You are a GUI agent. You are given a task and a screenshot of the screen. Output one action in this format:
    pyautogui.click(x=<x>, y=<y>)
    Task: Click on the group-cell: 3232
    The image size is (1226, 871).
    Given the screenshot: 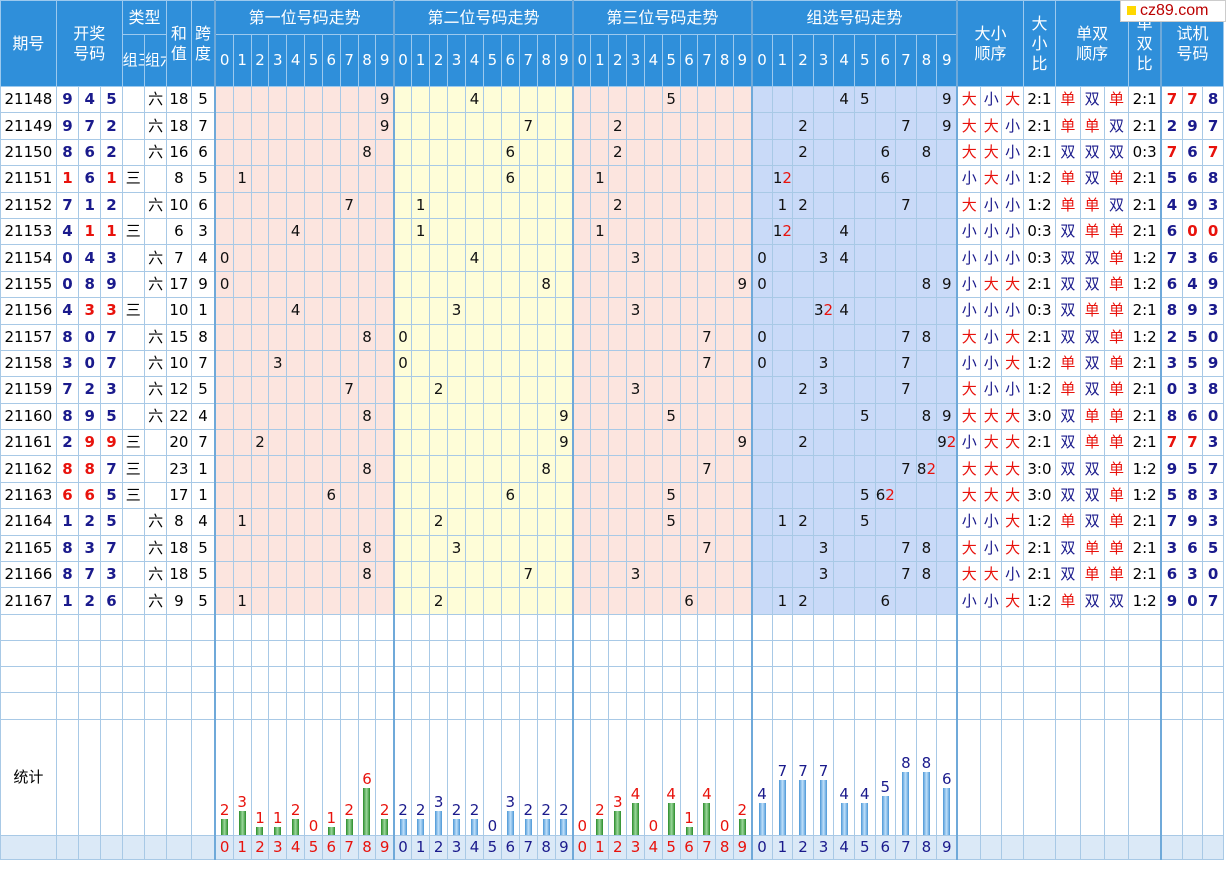 What is the action you would take?
    pyautogui.click(x=823, y=311)
    